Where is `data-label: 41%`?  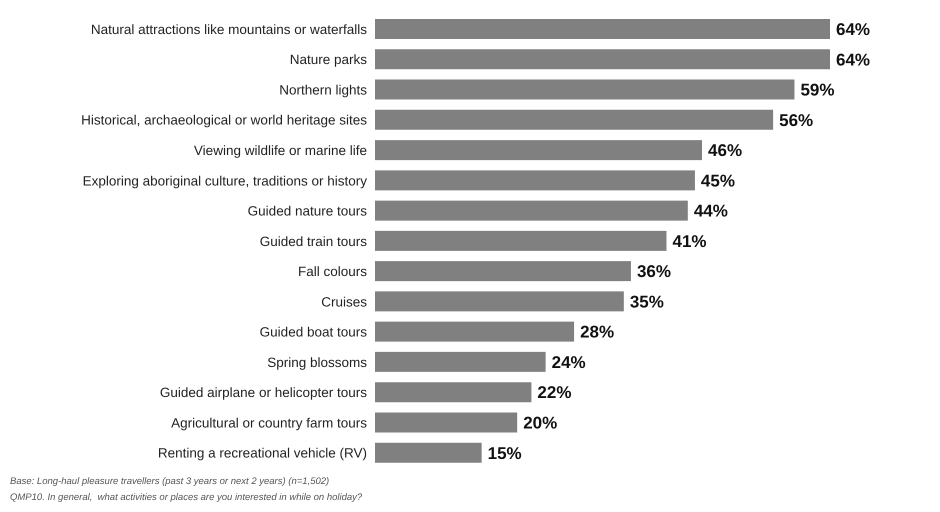
data-label: 41% is located at coordinates (689, 241).